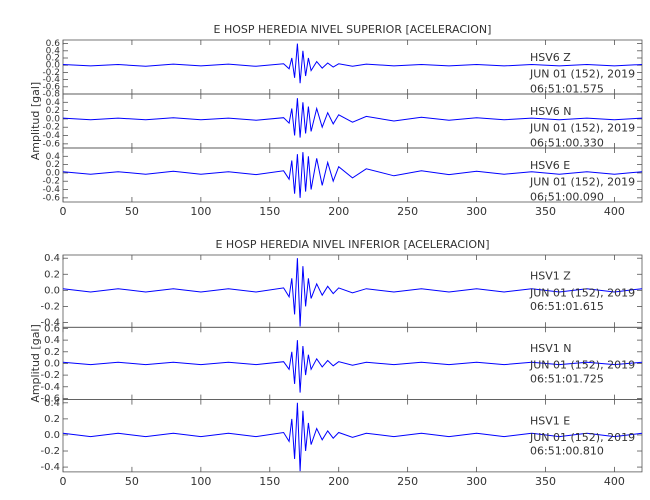 The height and width of the screenshot is (500, 650). Describe the element at coordinates (550, 57) in the screenshot. I see `station-label: HSV6 Z` at that location.